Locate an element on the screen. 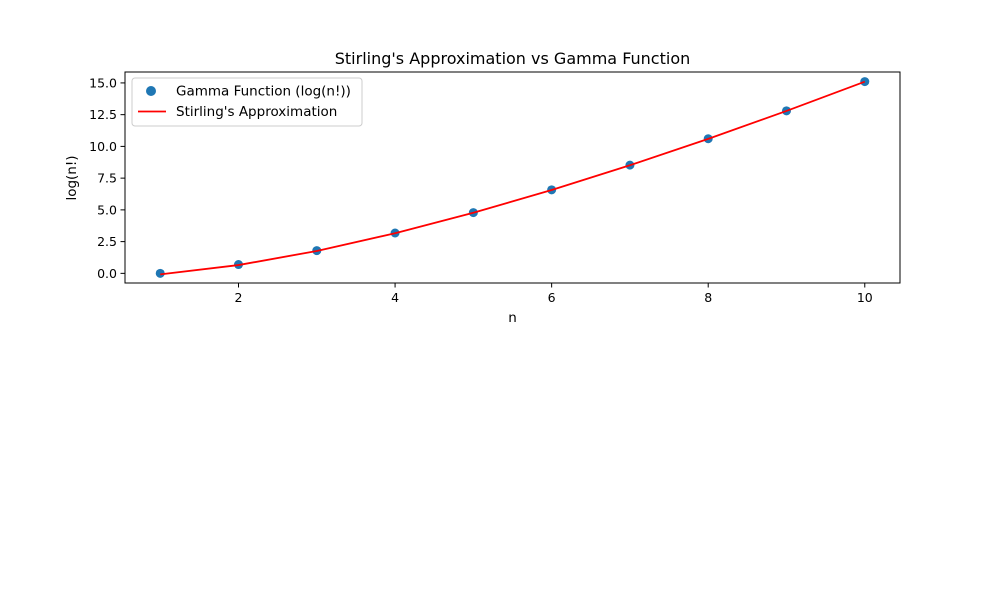 Image resolution: width=1000 pixels, height=600 pixels. y-axis: 0.0 2.5 5.0 7.5 10.0 12.5 15.0 is located at coordinates (107, 178).